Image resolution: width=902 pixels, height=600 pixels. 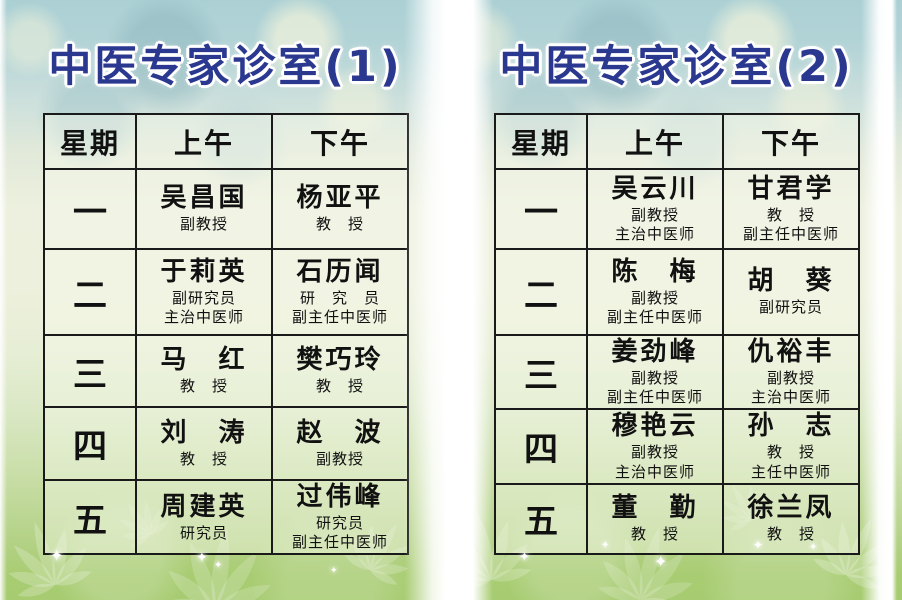 What do you see at coordinates (340, 360) in the screenshot?
I see `doctor-name: 樊巧玲` at bounding box center [340, 360].